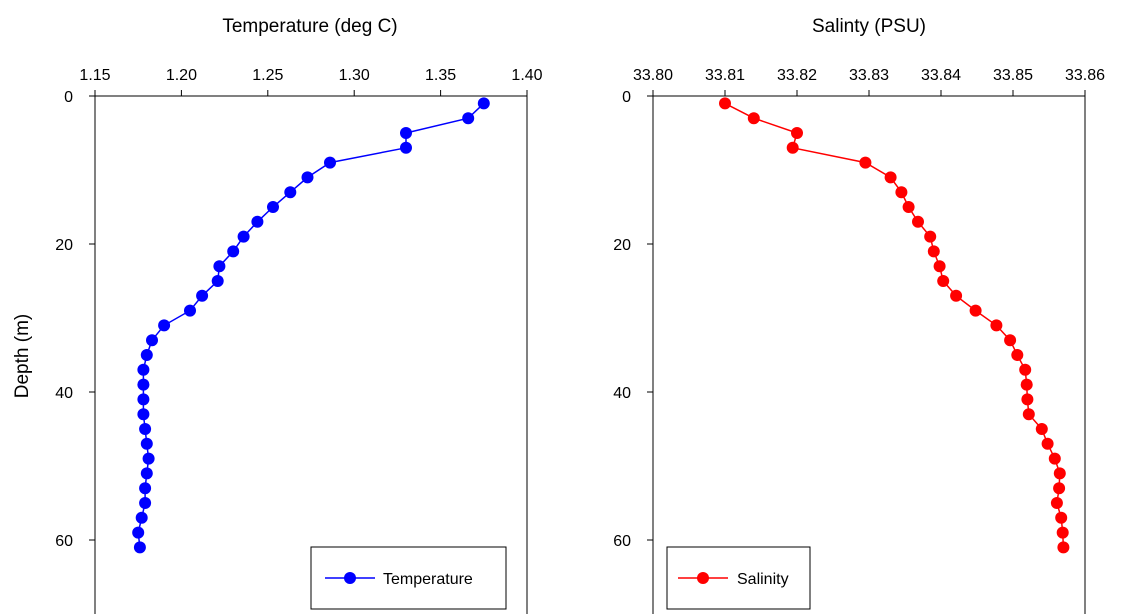 Image resolution: width=1121 pixels, height=614 pixels. Describe the element at coordinates (763, 579) in the screenshot. I see `salinity-legend-label: Salinity` at that location.